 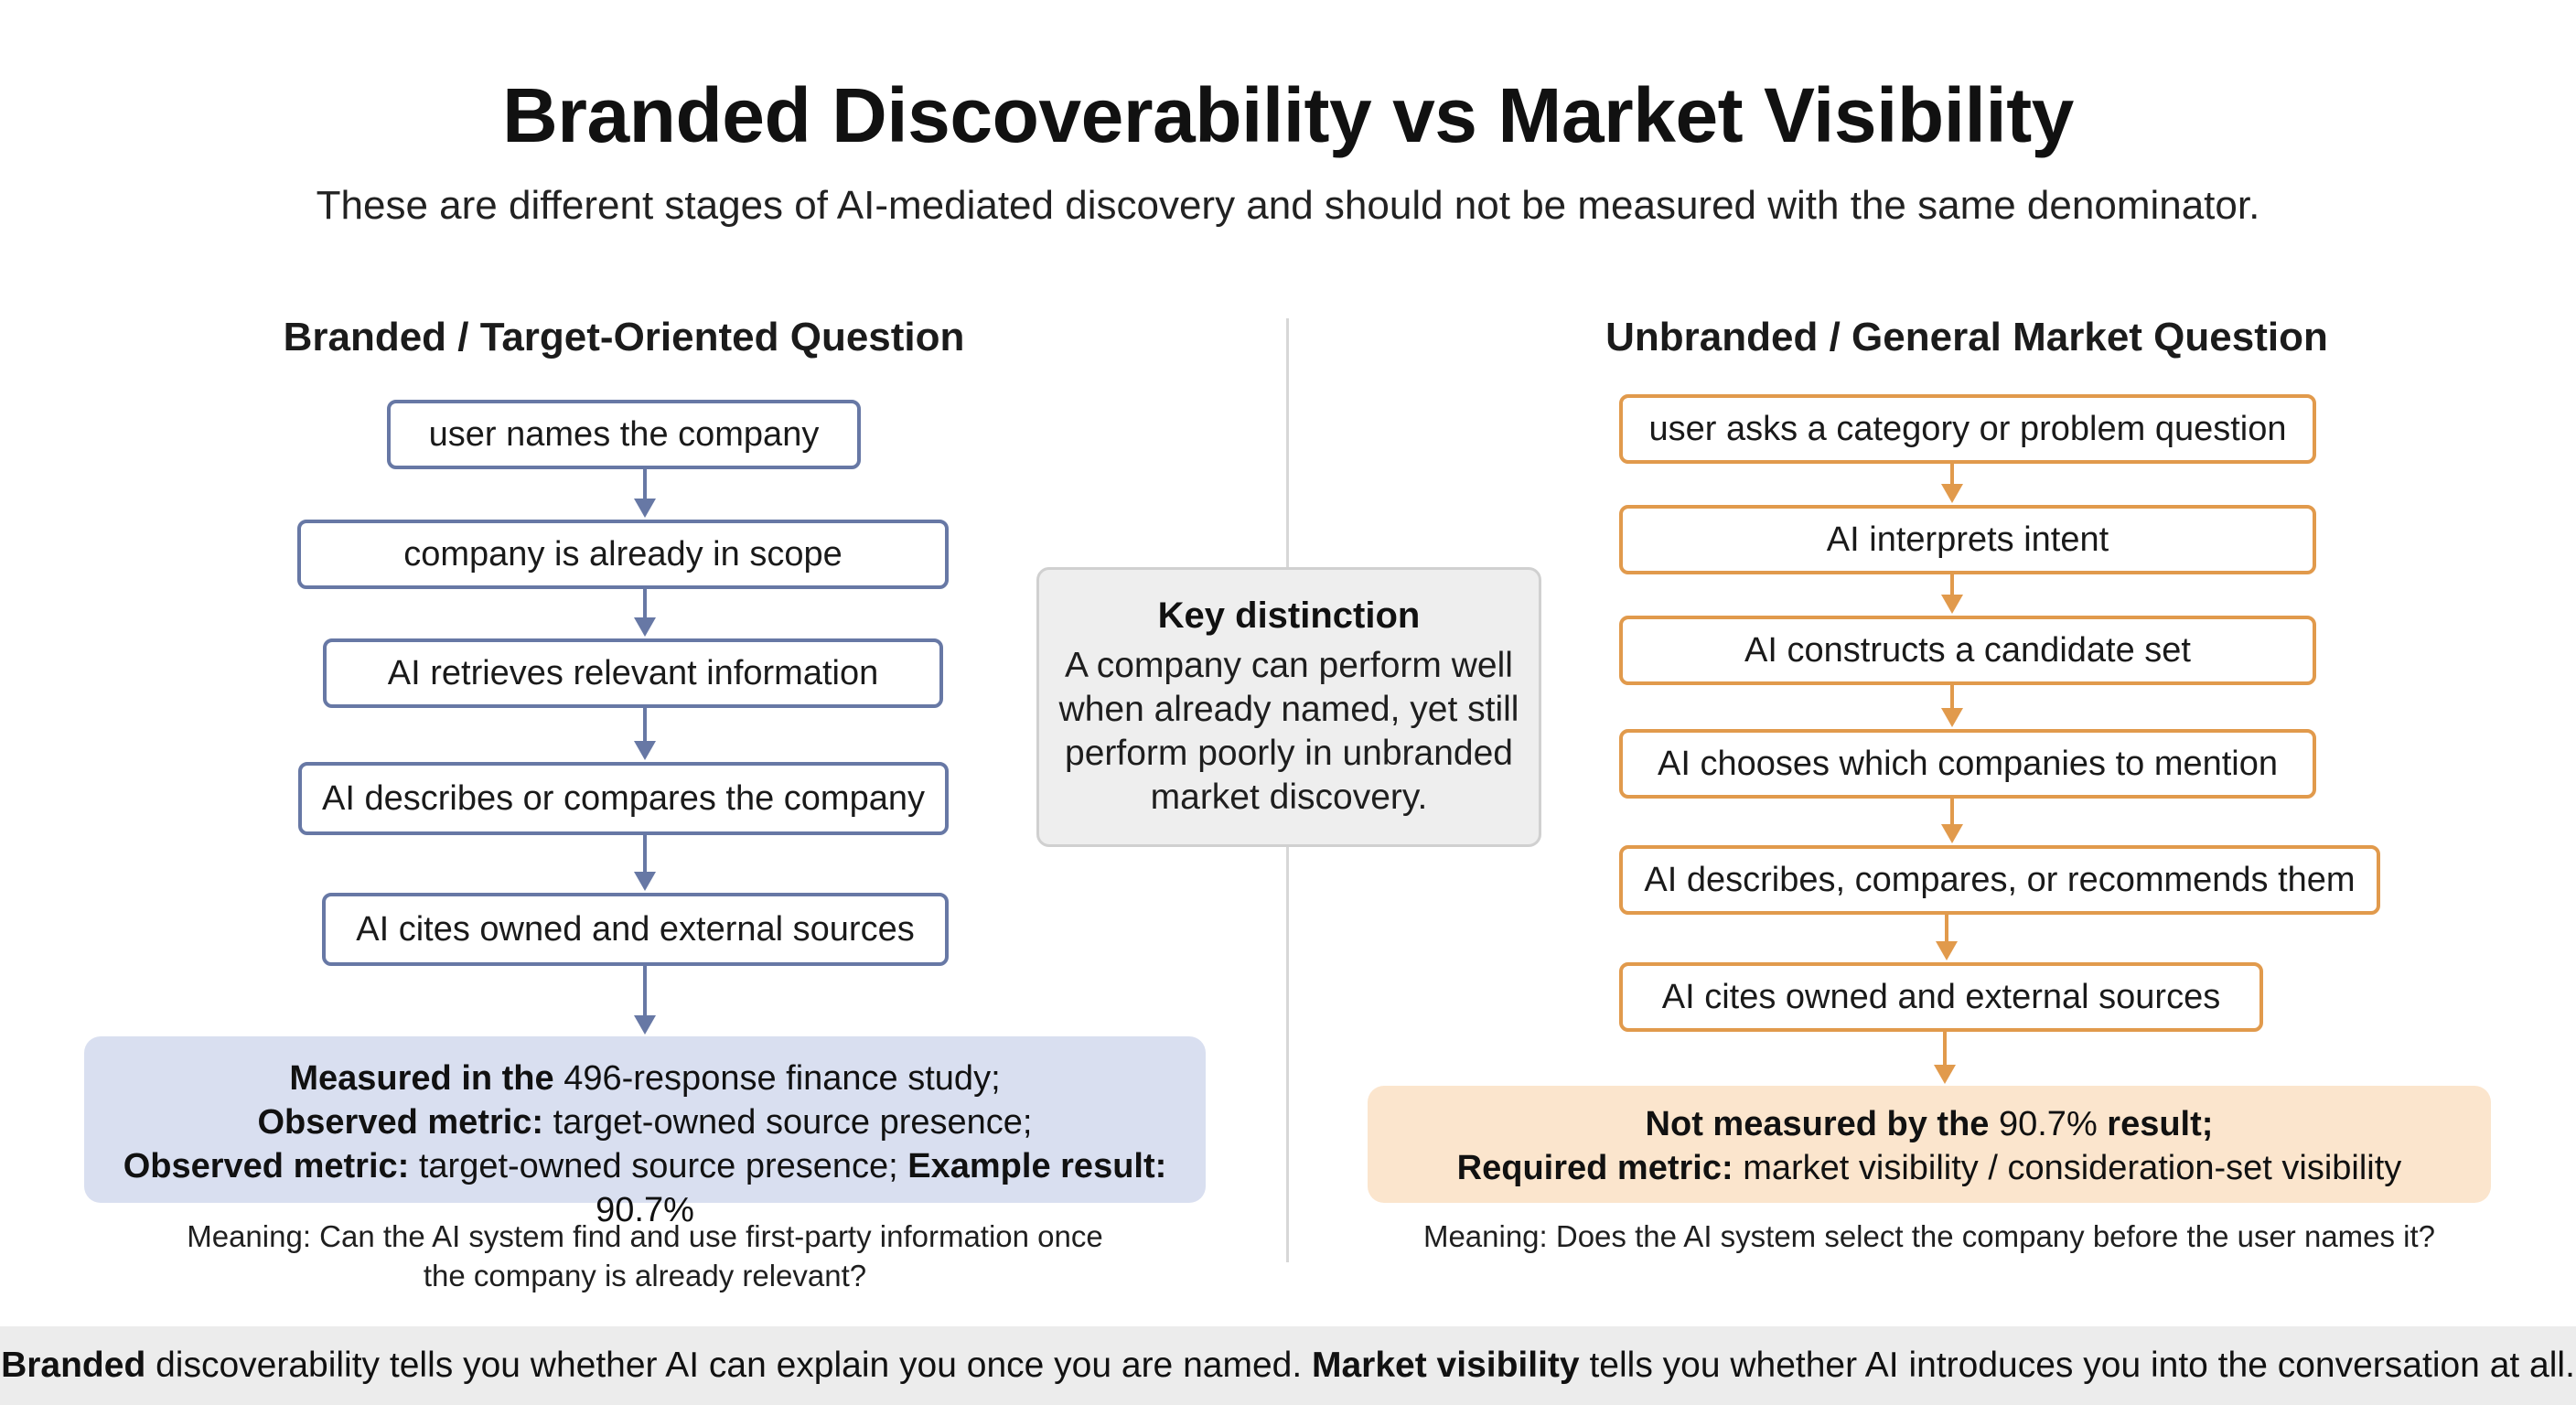 I want to click on right-column-heading: Unbranded / General Market Question, so click(x=1966, y=337).